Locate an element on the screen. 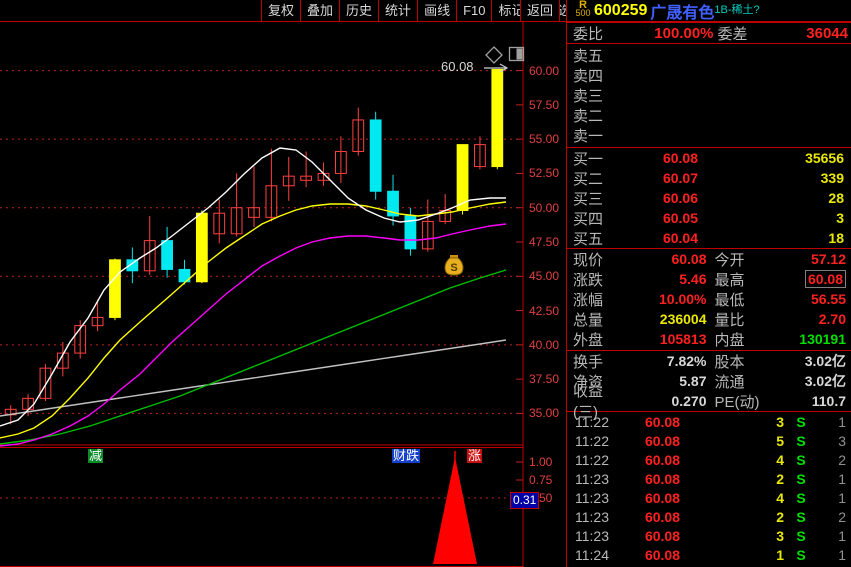 This screenshot has width=851, height=567. ask-row: 卖一 is located at coordinates (709, 135).